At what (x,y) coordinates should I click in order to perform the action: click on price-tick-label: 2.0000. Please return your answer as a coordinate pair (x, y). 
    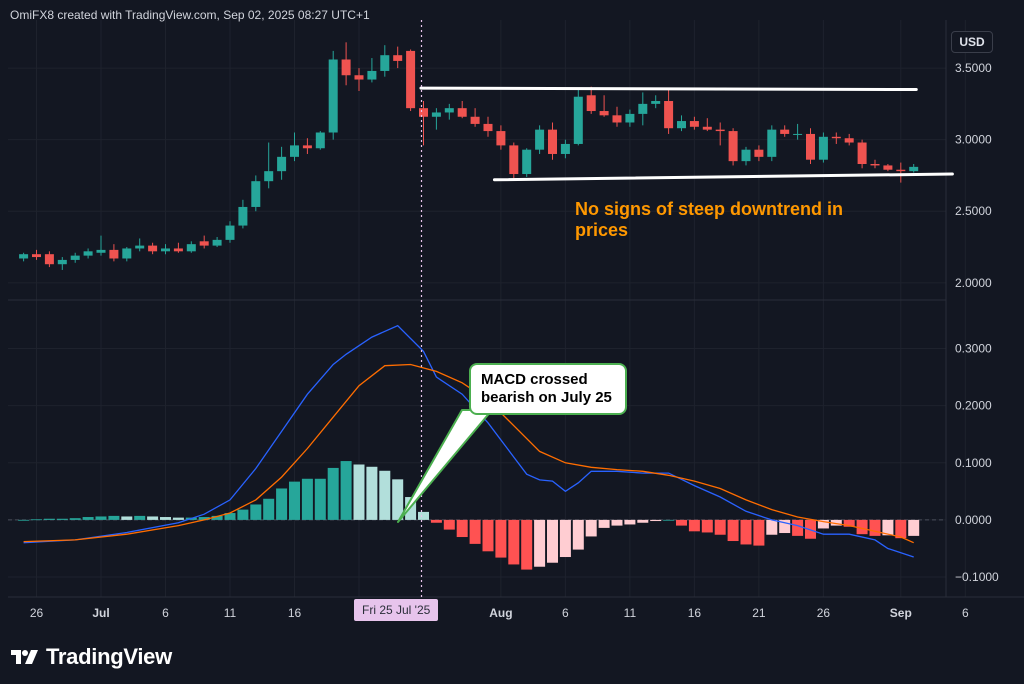
    Looking at the image, I should click on (973, 283).